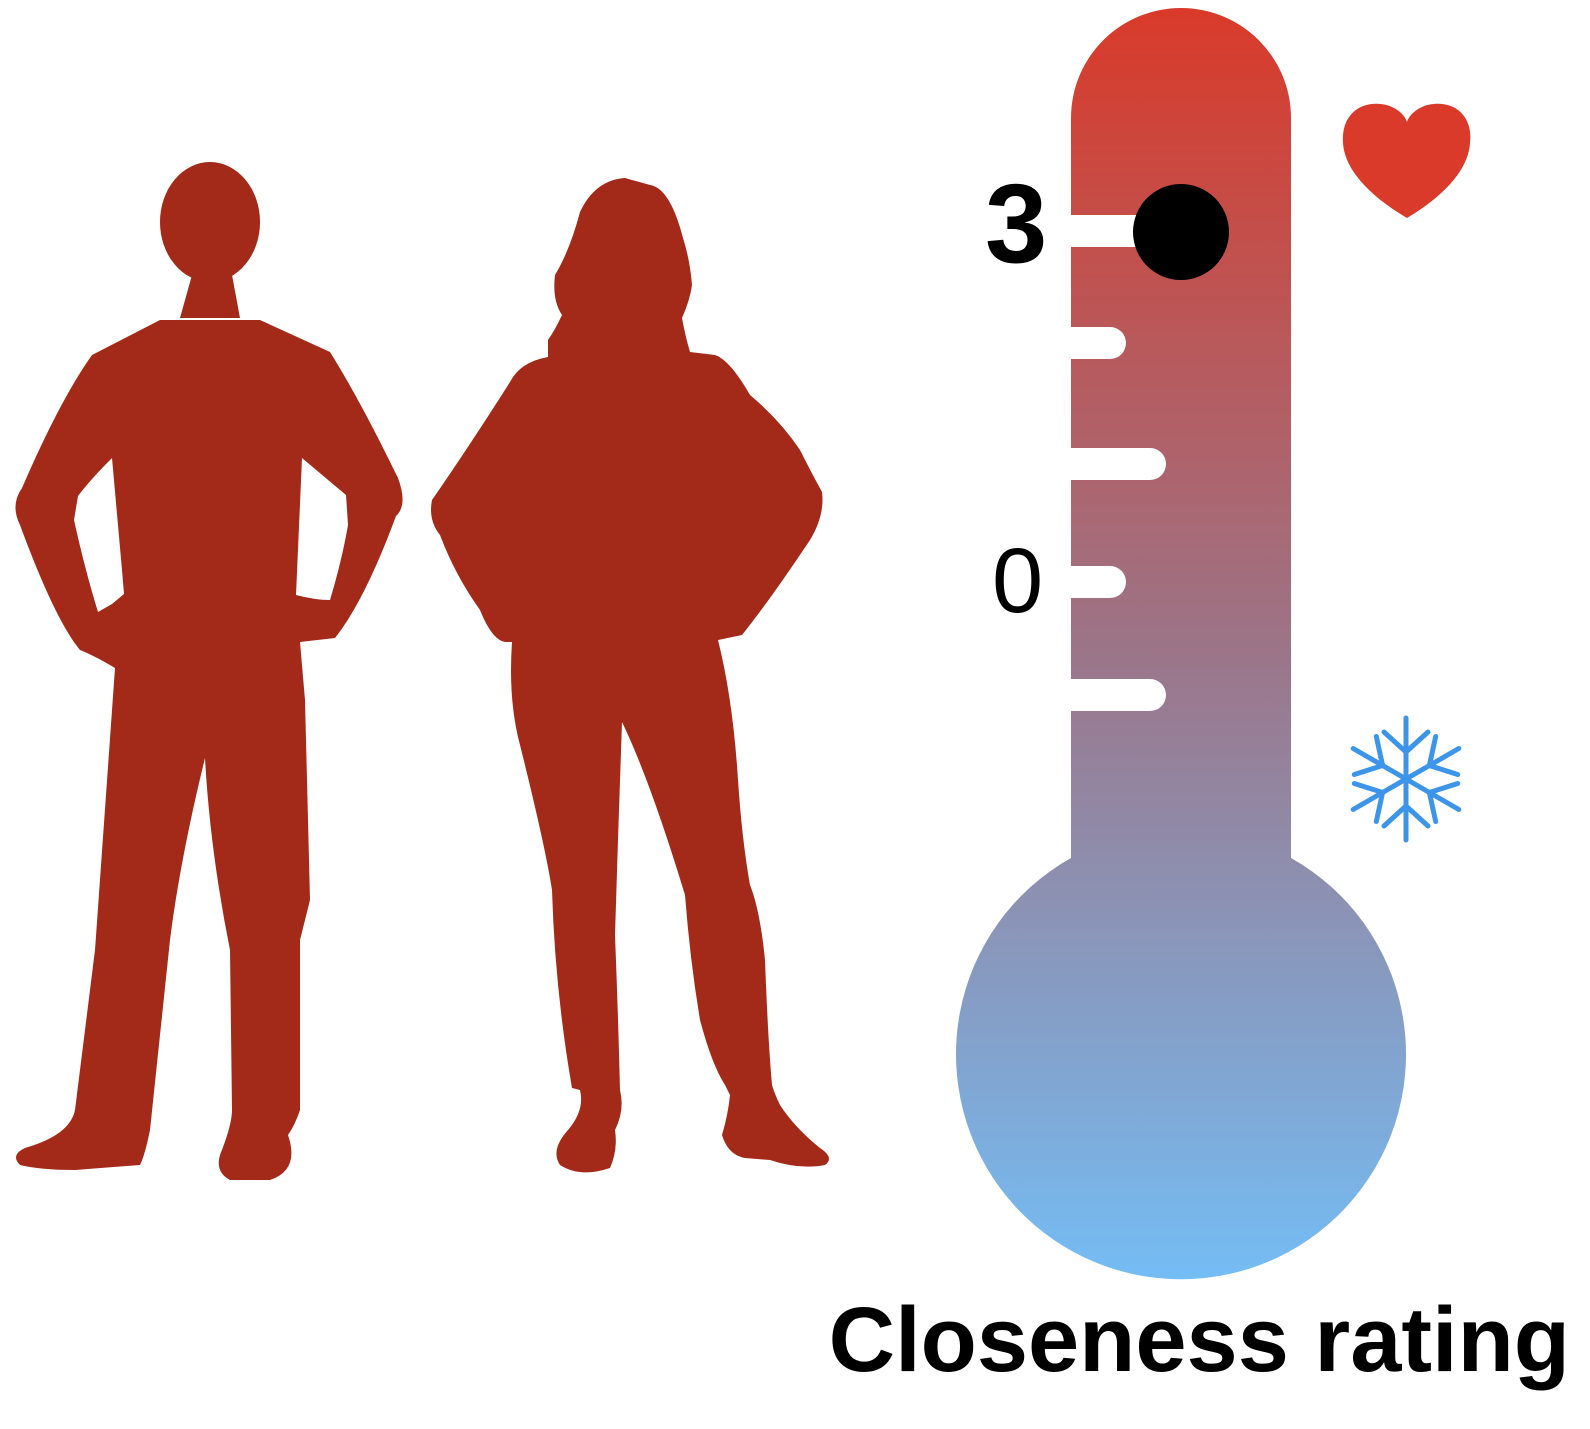 This screenshot has height=1429, width=1590. I want to click on rating-marker, so click(1181, 232).